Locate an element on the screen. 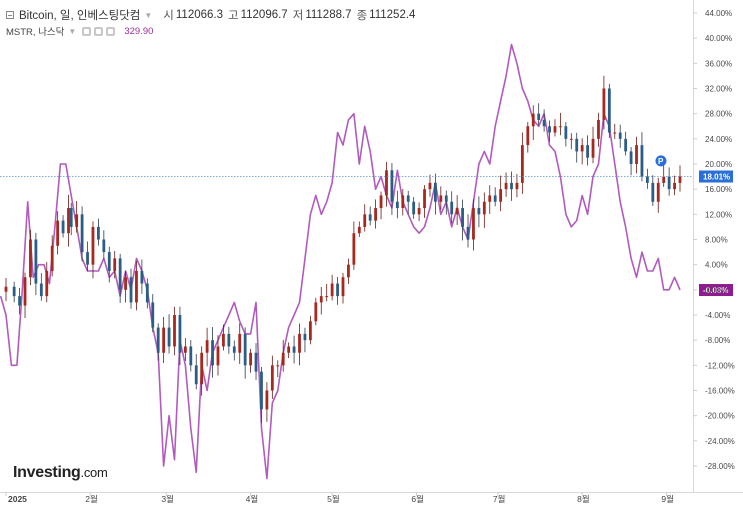 This screenshot has height=512, width=743. mstr-last-badge-bg is located at coordinates (716, 290).